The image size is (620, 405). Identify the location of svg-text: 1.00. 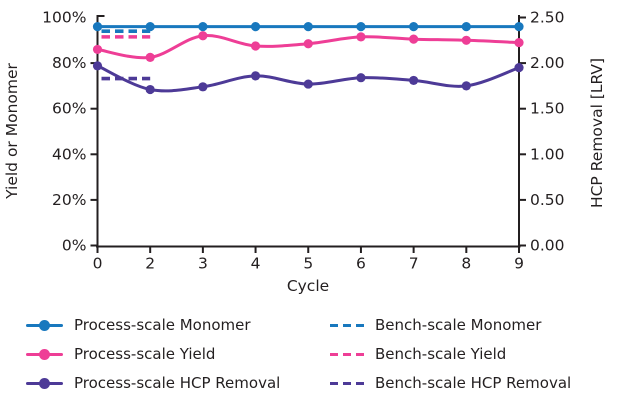
(547, 154).